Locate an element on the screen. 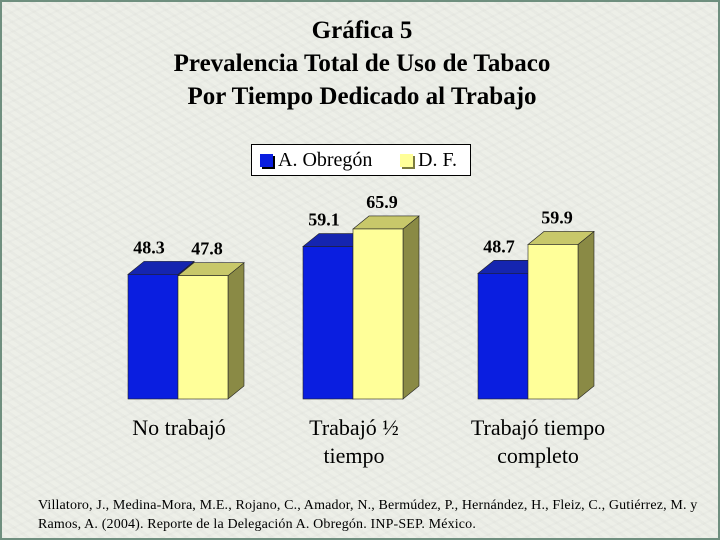 The width and height of the screenshot is (720, 540). legend-label-series-2: D. F. is located at coordinates (437, 160).